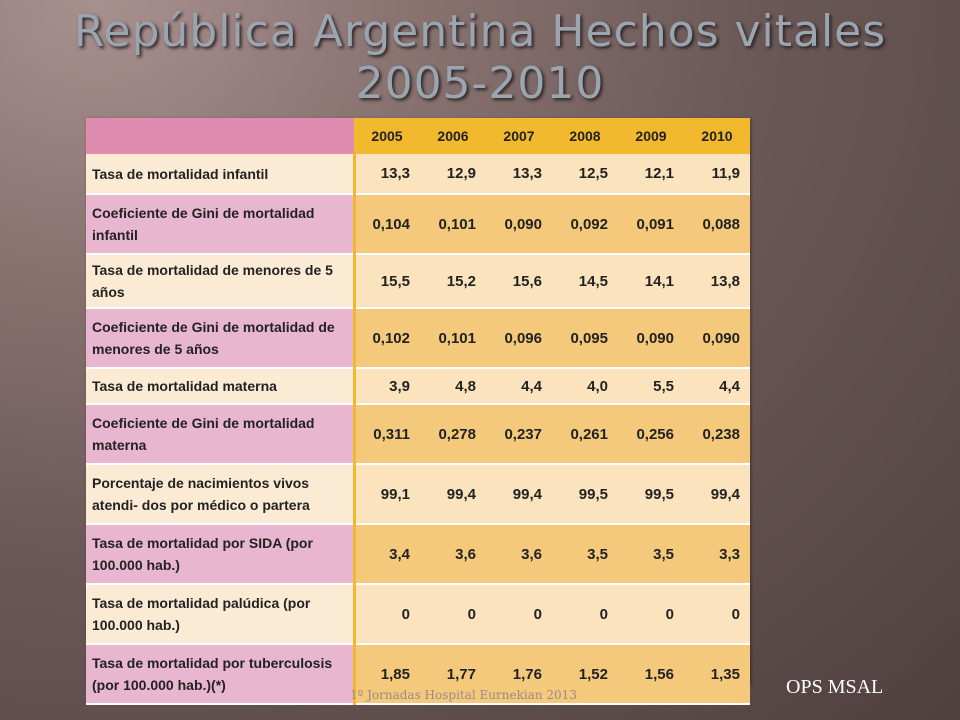 The height and width of the screenshot is (720, 960). Describe the element at coordinates (717, 224) in the screenshot. I see `table-cell: 0,088` at that location.